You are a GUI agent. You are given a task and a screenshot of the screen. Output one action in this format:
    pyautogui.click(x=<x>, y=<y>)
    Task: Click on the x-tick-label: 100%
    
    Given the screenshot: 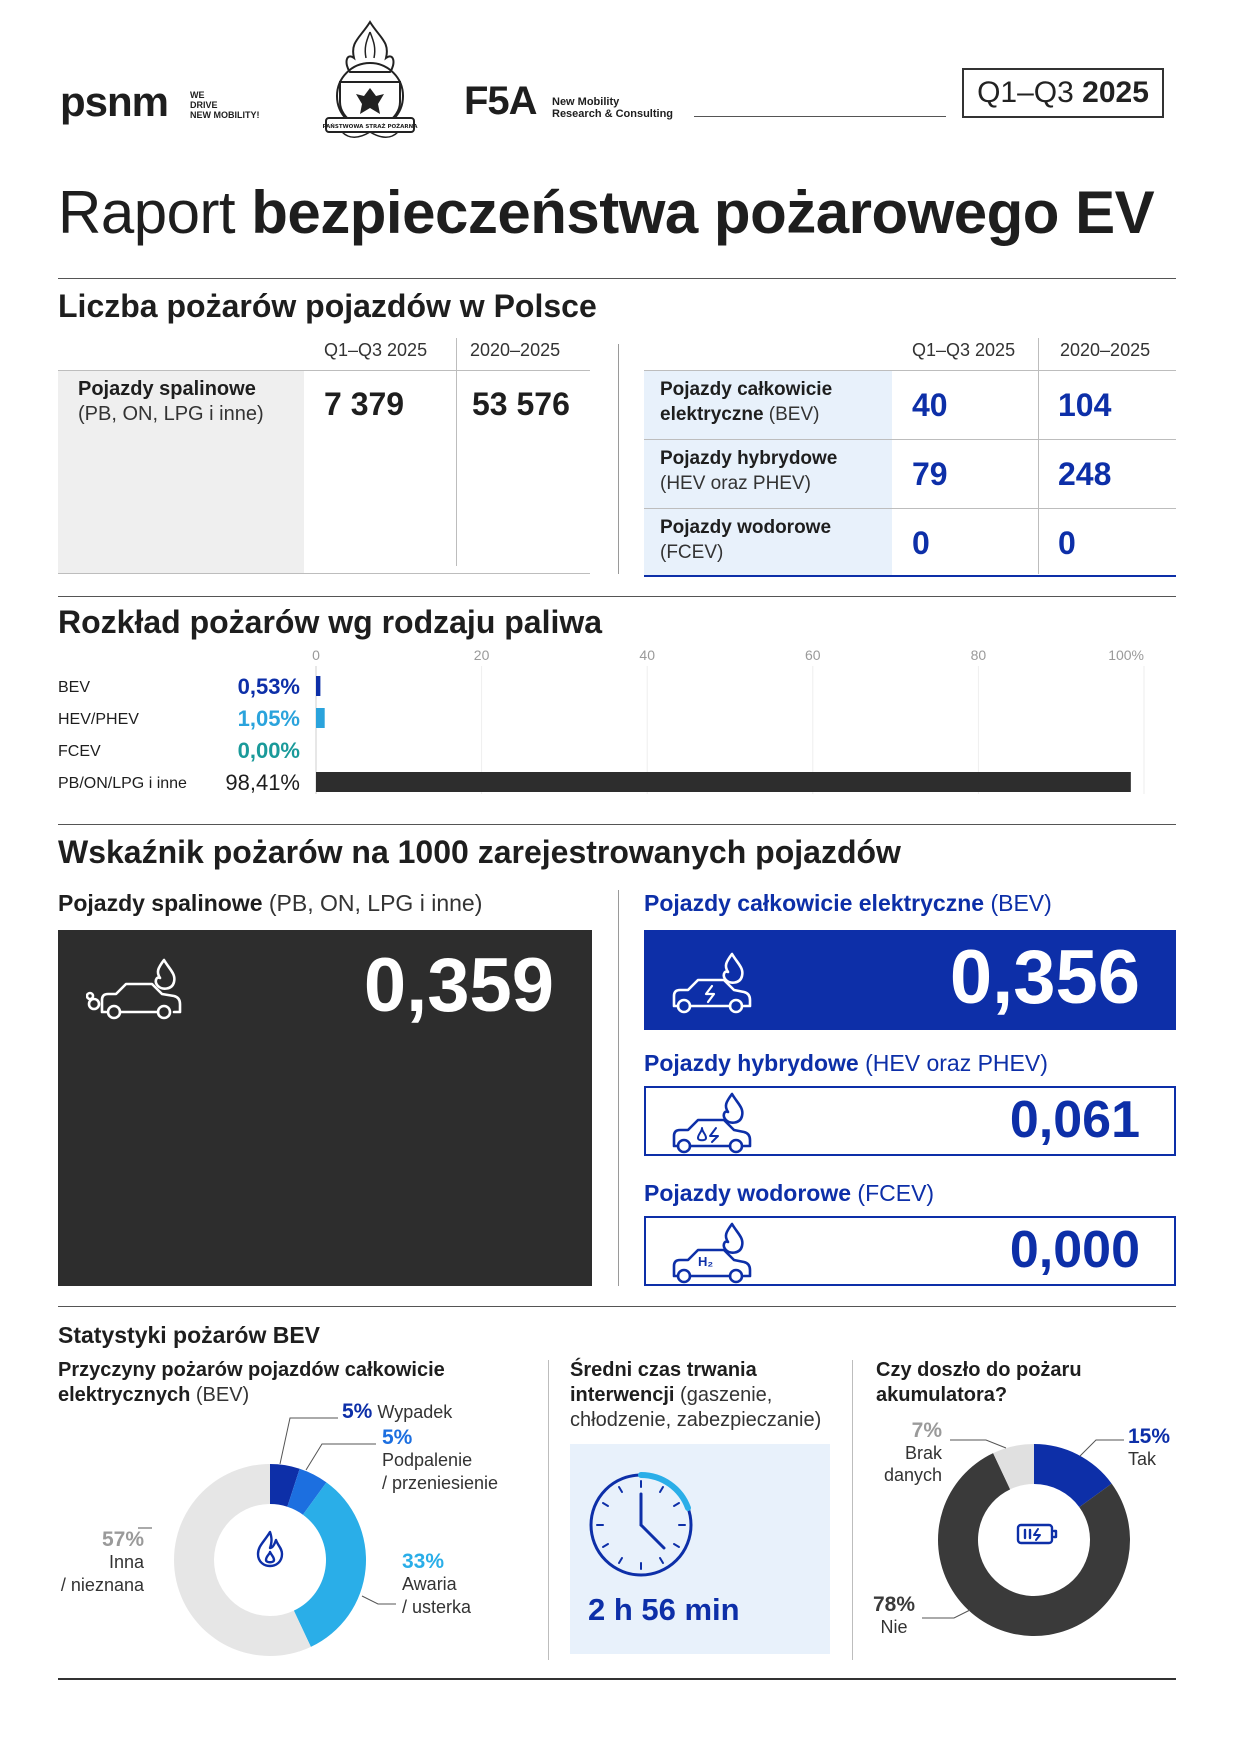 What is the action you would take?
    pyautogui.click(x=1126, y=655)
    